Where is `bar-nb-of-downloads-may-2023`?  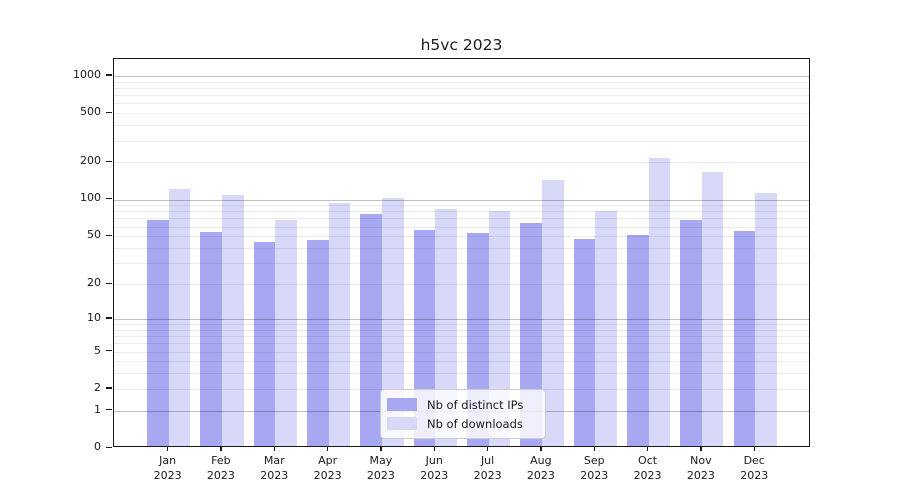 bar-nb-of-downloads-may-2023 is located at coordinates (392, 322).